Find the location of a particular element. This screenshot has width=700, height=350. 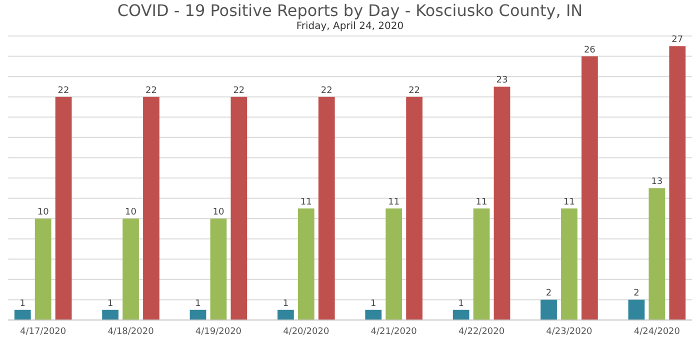

x-tick-label: 4/20/2020 is located at coordinates (306, 332).